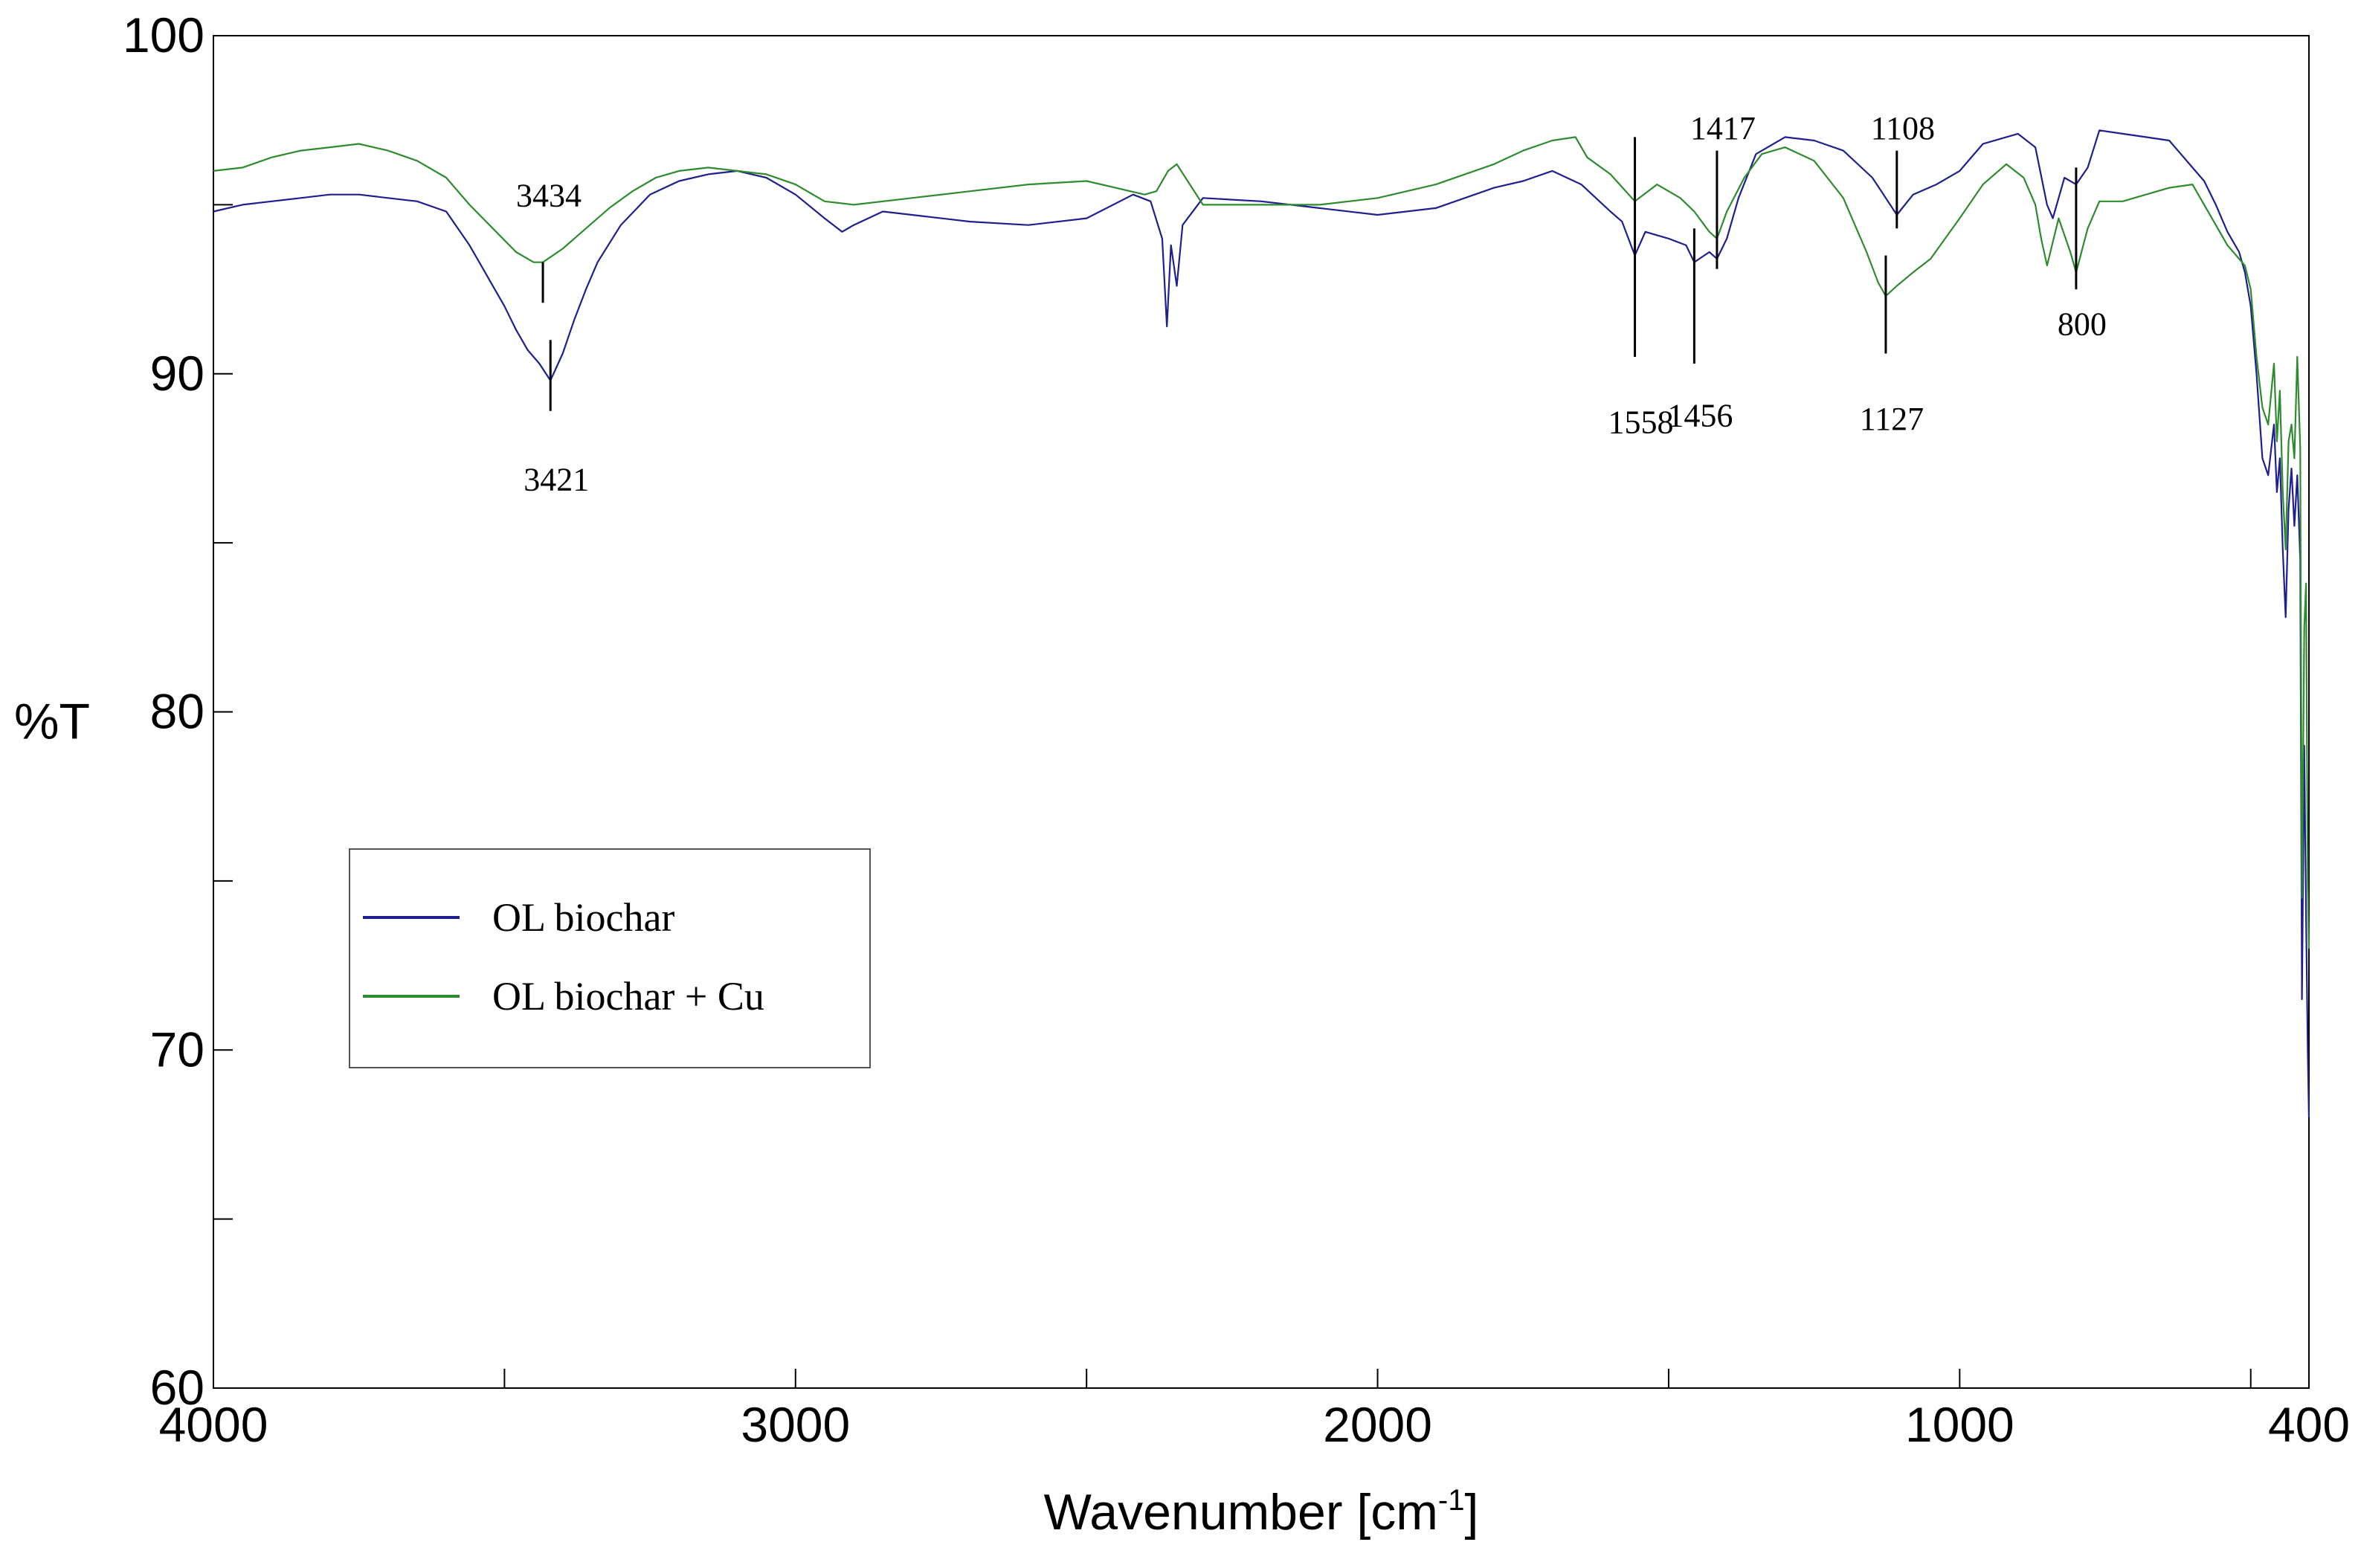 The image size is (2361, 1568). I want to click on y-tick-label-80: 80, so click(177, 711).